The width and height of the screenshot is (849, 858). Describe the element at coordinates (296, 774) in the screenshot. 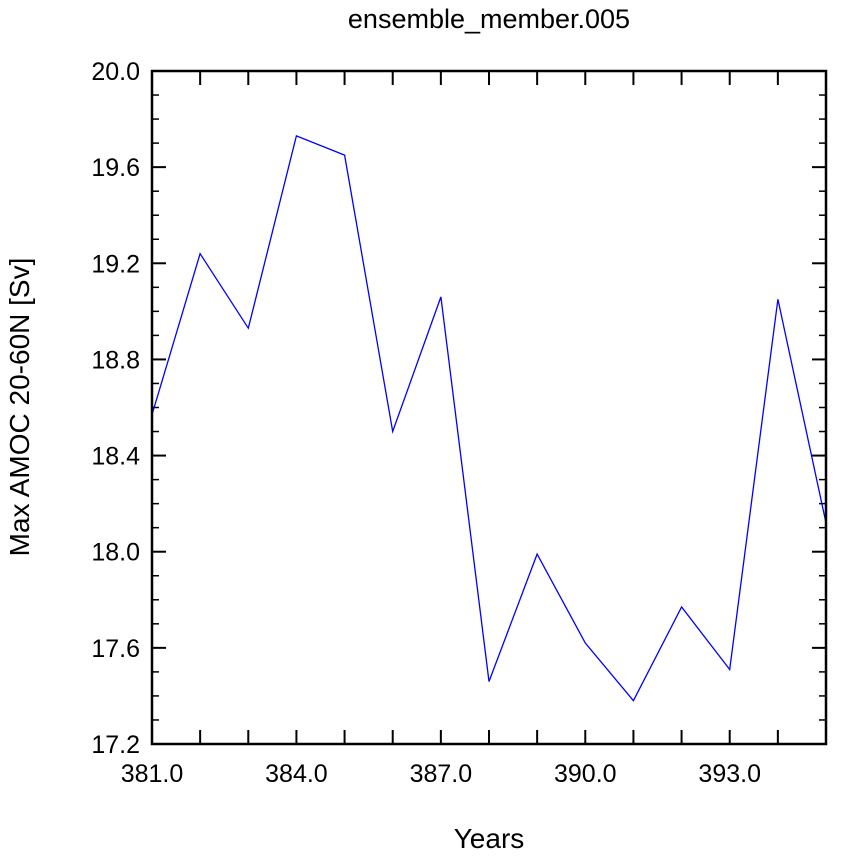

I see `x-tick-label: 384.0` at that location.